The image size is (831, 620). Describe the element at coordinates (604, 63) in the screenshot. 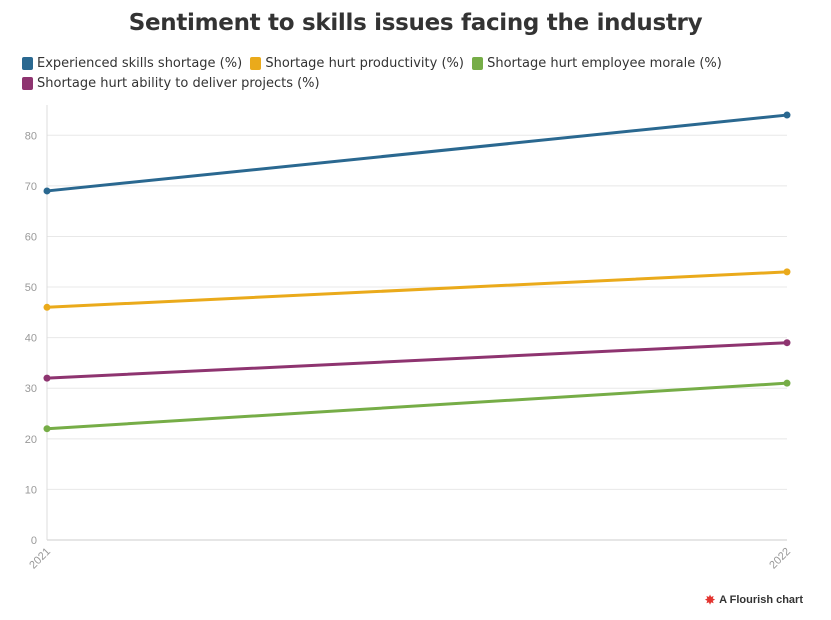

I see `legend-label: Shortage hurt employee morale (%)` at that location.